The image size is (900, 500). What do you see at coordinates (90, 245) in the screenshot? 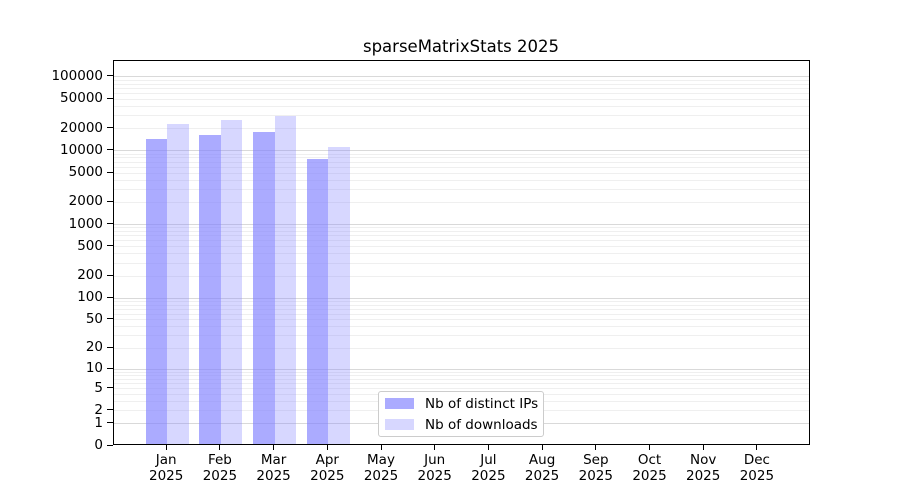
I see `y-tick-label: 500` at bounding box center [90, 245].